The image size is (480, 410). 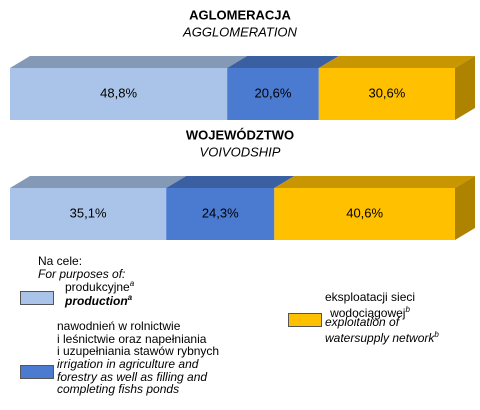 I want to click on value-label: 35,1%, so click(x=88, y=212).